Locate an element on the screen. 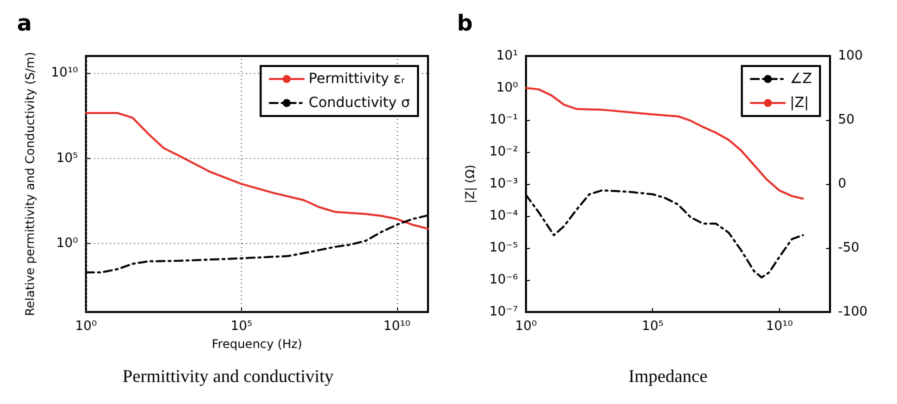 The height and width of the screenshot is (404, 897). y-tick-label: 10⁻³ is located at coordinates (503, 184).